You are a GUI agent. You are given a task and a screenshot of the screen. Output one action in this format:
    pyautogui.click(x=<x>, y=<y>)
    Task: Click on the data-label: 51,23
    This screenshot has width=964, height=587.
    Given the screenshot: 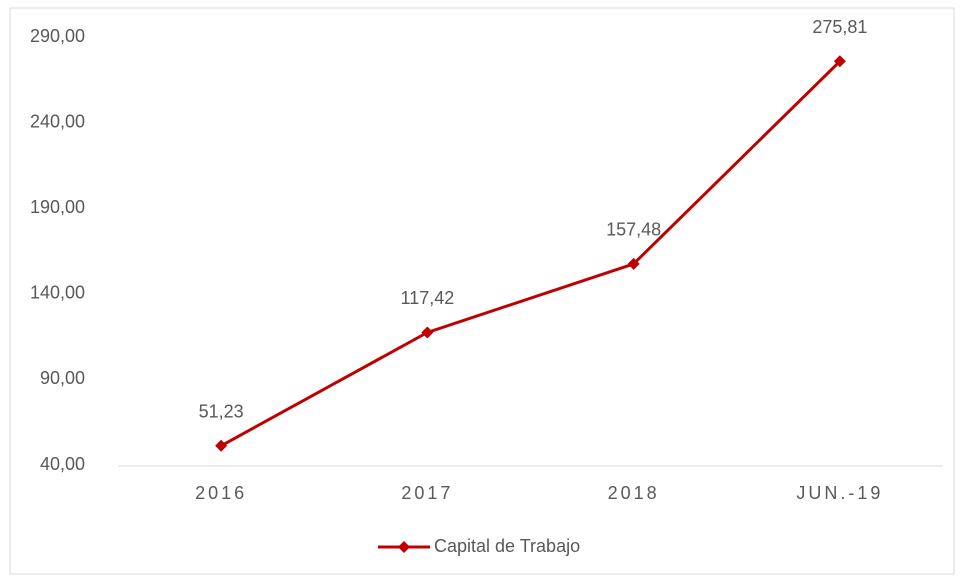 What is the action you would take?
    pyautogui.click(x=221, y=412)
    